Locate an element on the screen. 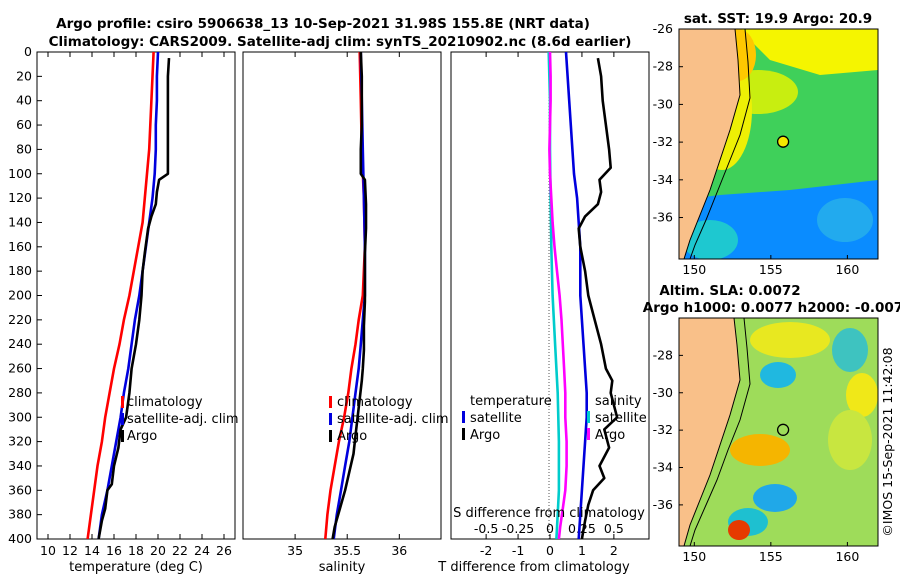 The height and width of the screenshot is (580, 900). legend-label-s-argo: Argo is located at coordinates (610, 435).